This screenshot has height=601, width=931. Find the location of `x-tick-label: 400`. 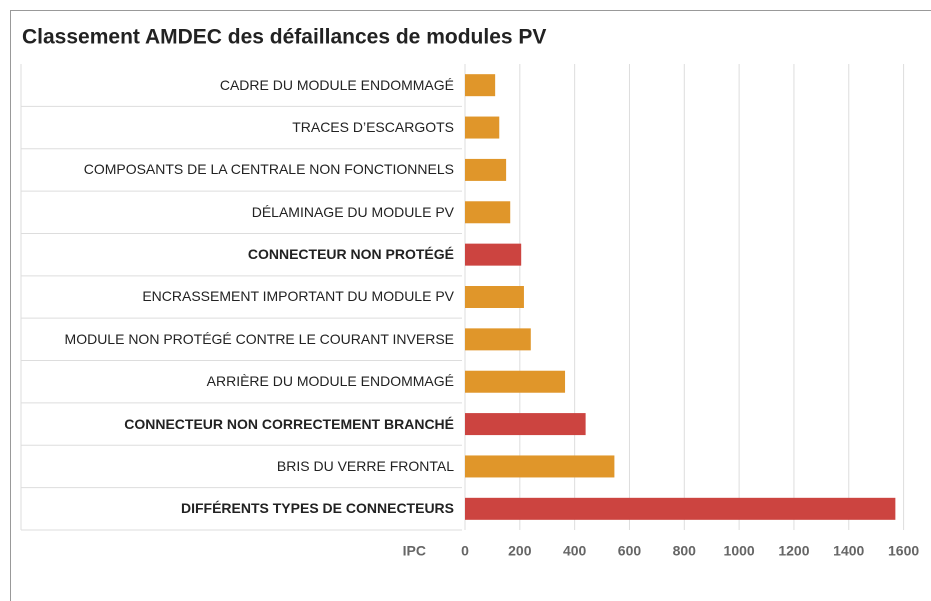

x-tick-label: 400 is located at coordinates (575, 551).